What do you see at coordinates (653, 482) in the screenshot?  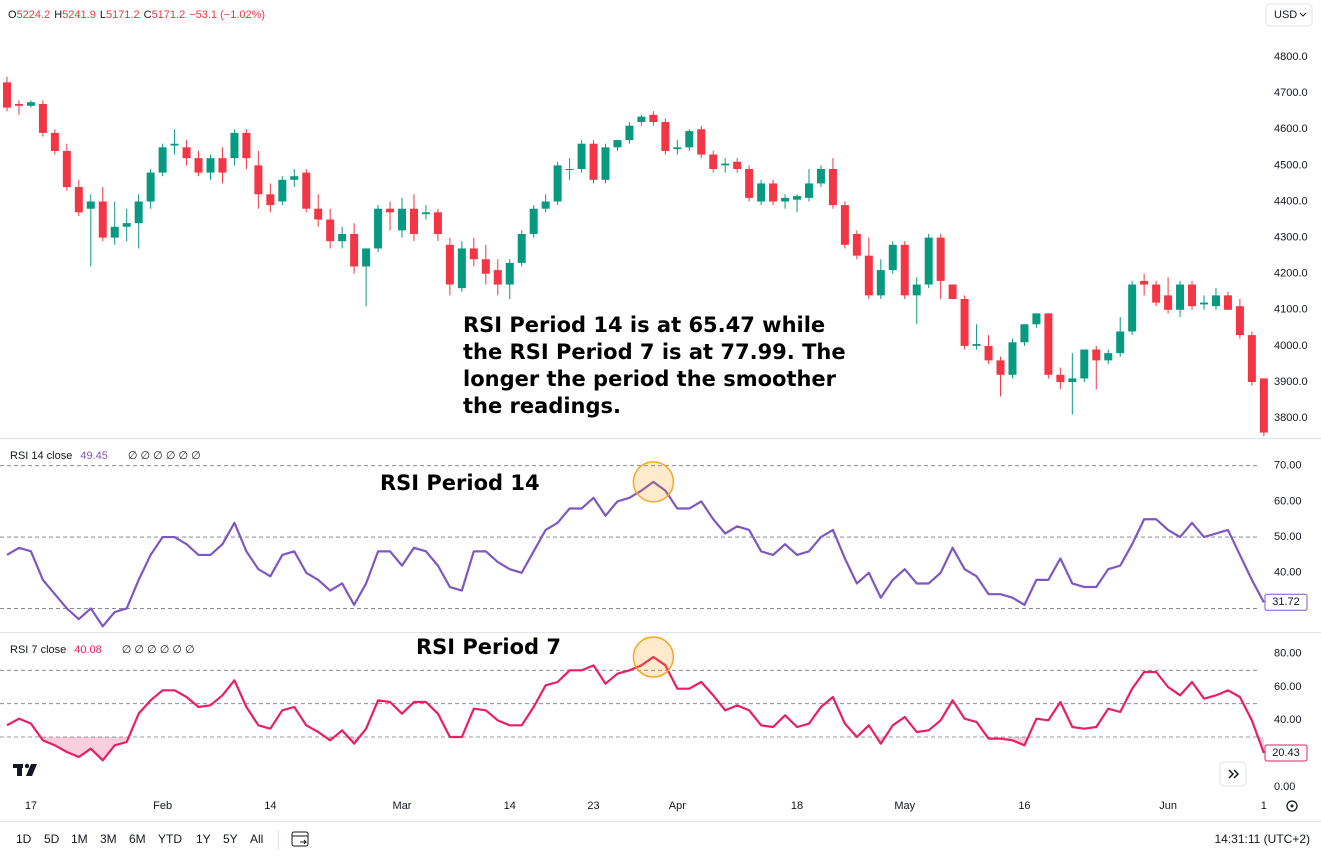 I see `peak-highlight` at bounding box center [653, 482].